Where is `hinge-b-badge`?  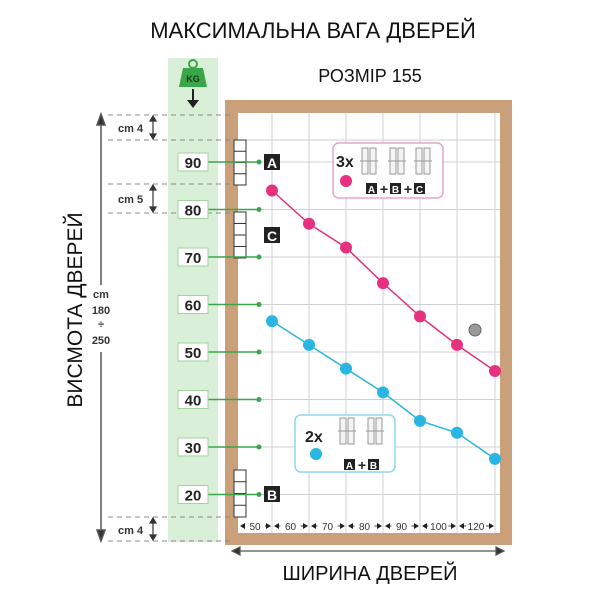 hinge-b-badge is located at coordinates (272, 494).